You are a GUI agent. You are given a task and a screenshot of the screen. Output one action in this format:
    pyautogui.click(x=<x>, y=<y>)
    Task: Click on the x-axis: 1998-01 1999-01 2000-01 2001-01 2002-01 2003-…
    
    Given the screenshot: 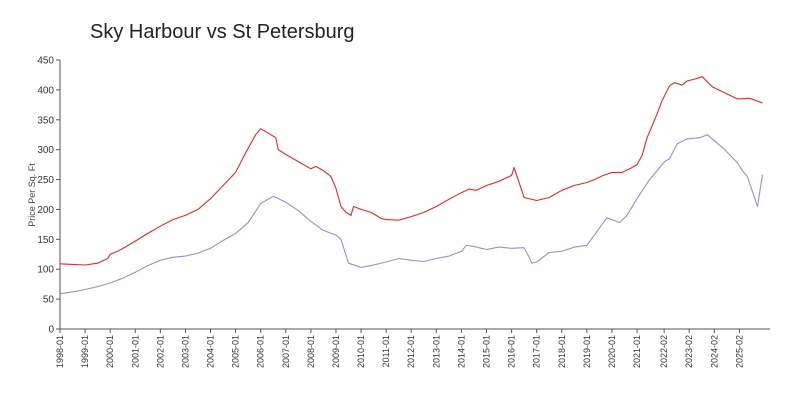 What is the action you would take?
    pyautogui.click(x=412, y=348)
    